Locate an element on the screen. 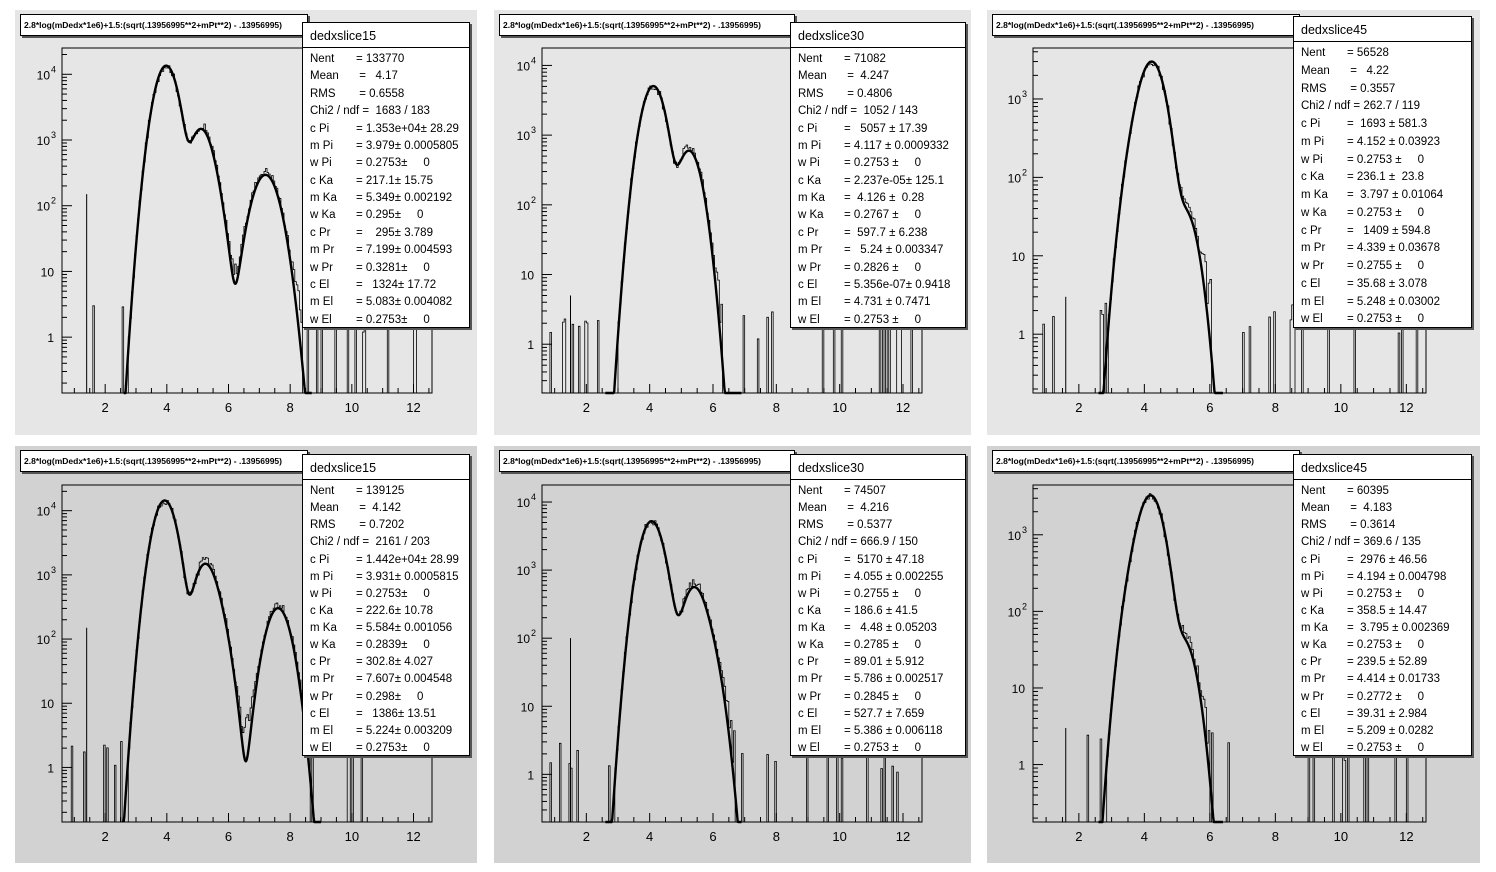 This screenshot has width=1496, height=872. stats-row: m Pr = 7.607± 0.004548 is located at coordinates (388, 679).